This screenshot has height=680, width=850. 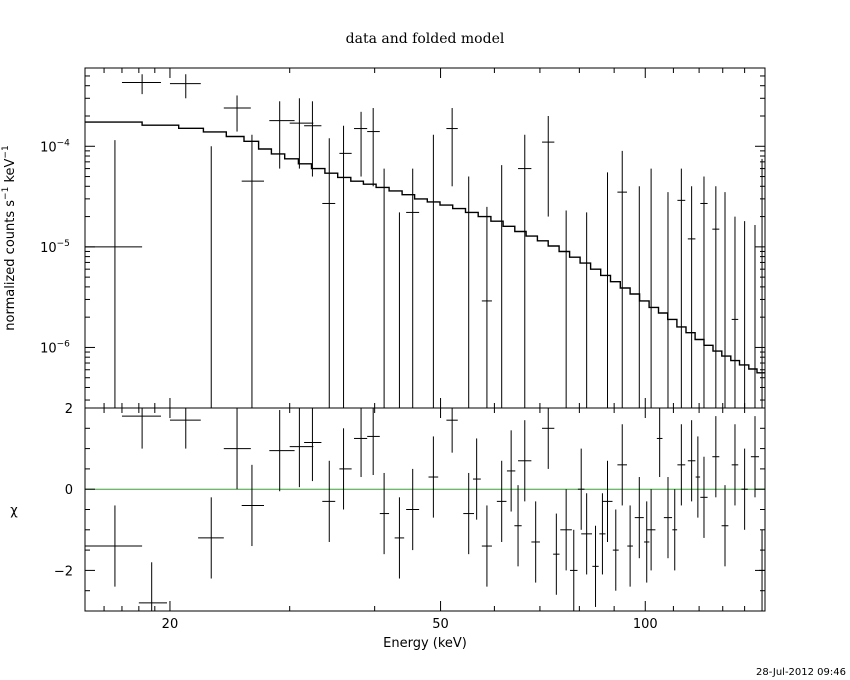 What do you see at coordinates (6, 151) in the screenshot?
I see `ylabel-sup-2: −1` at bounding box center [6, 151].